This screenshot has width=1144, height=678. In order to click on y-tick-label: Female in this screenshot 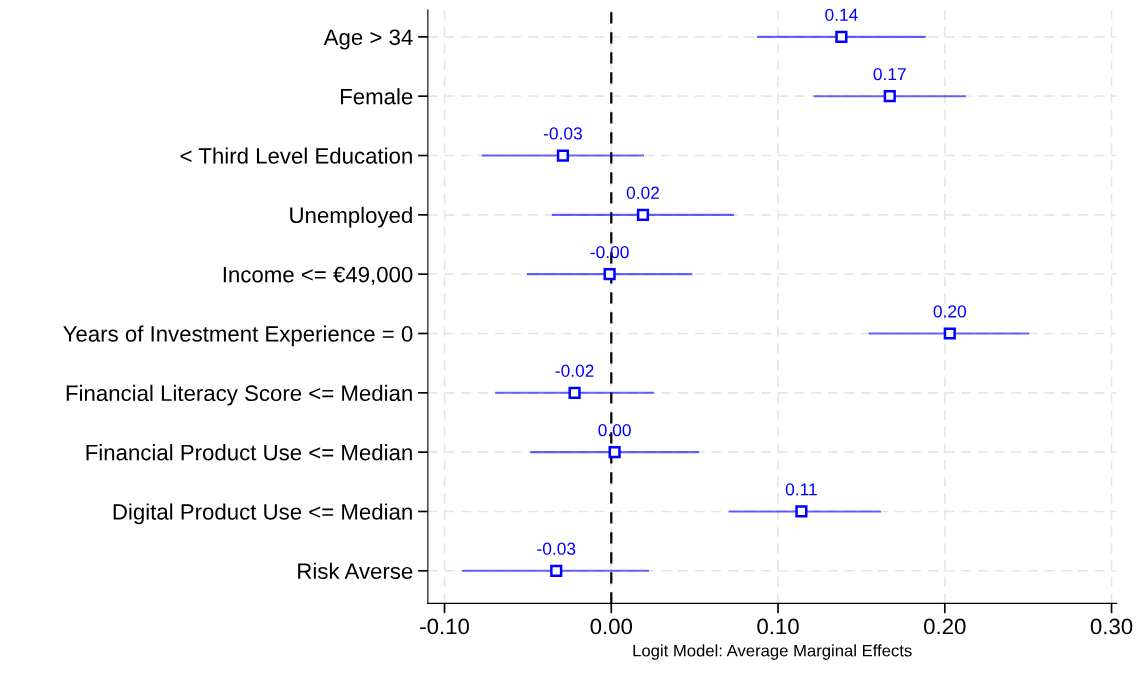, I will do `click(377, 96)`.